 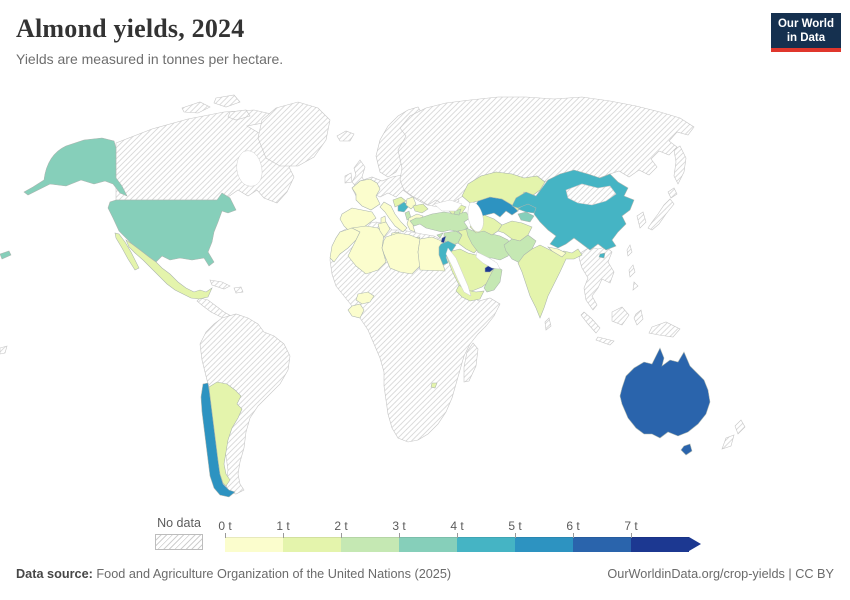 I want to click on hudson-bay, so click(x=249, y=168).